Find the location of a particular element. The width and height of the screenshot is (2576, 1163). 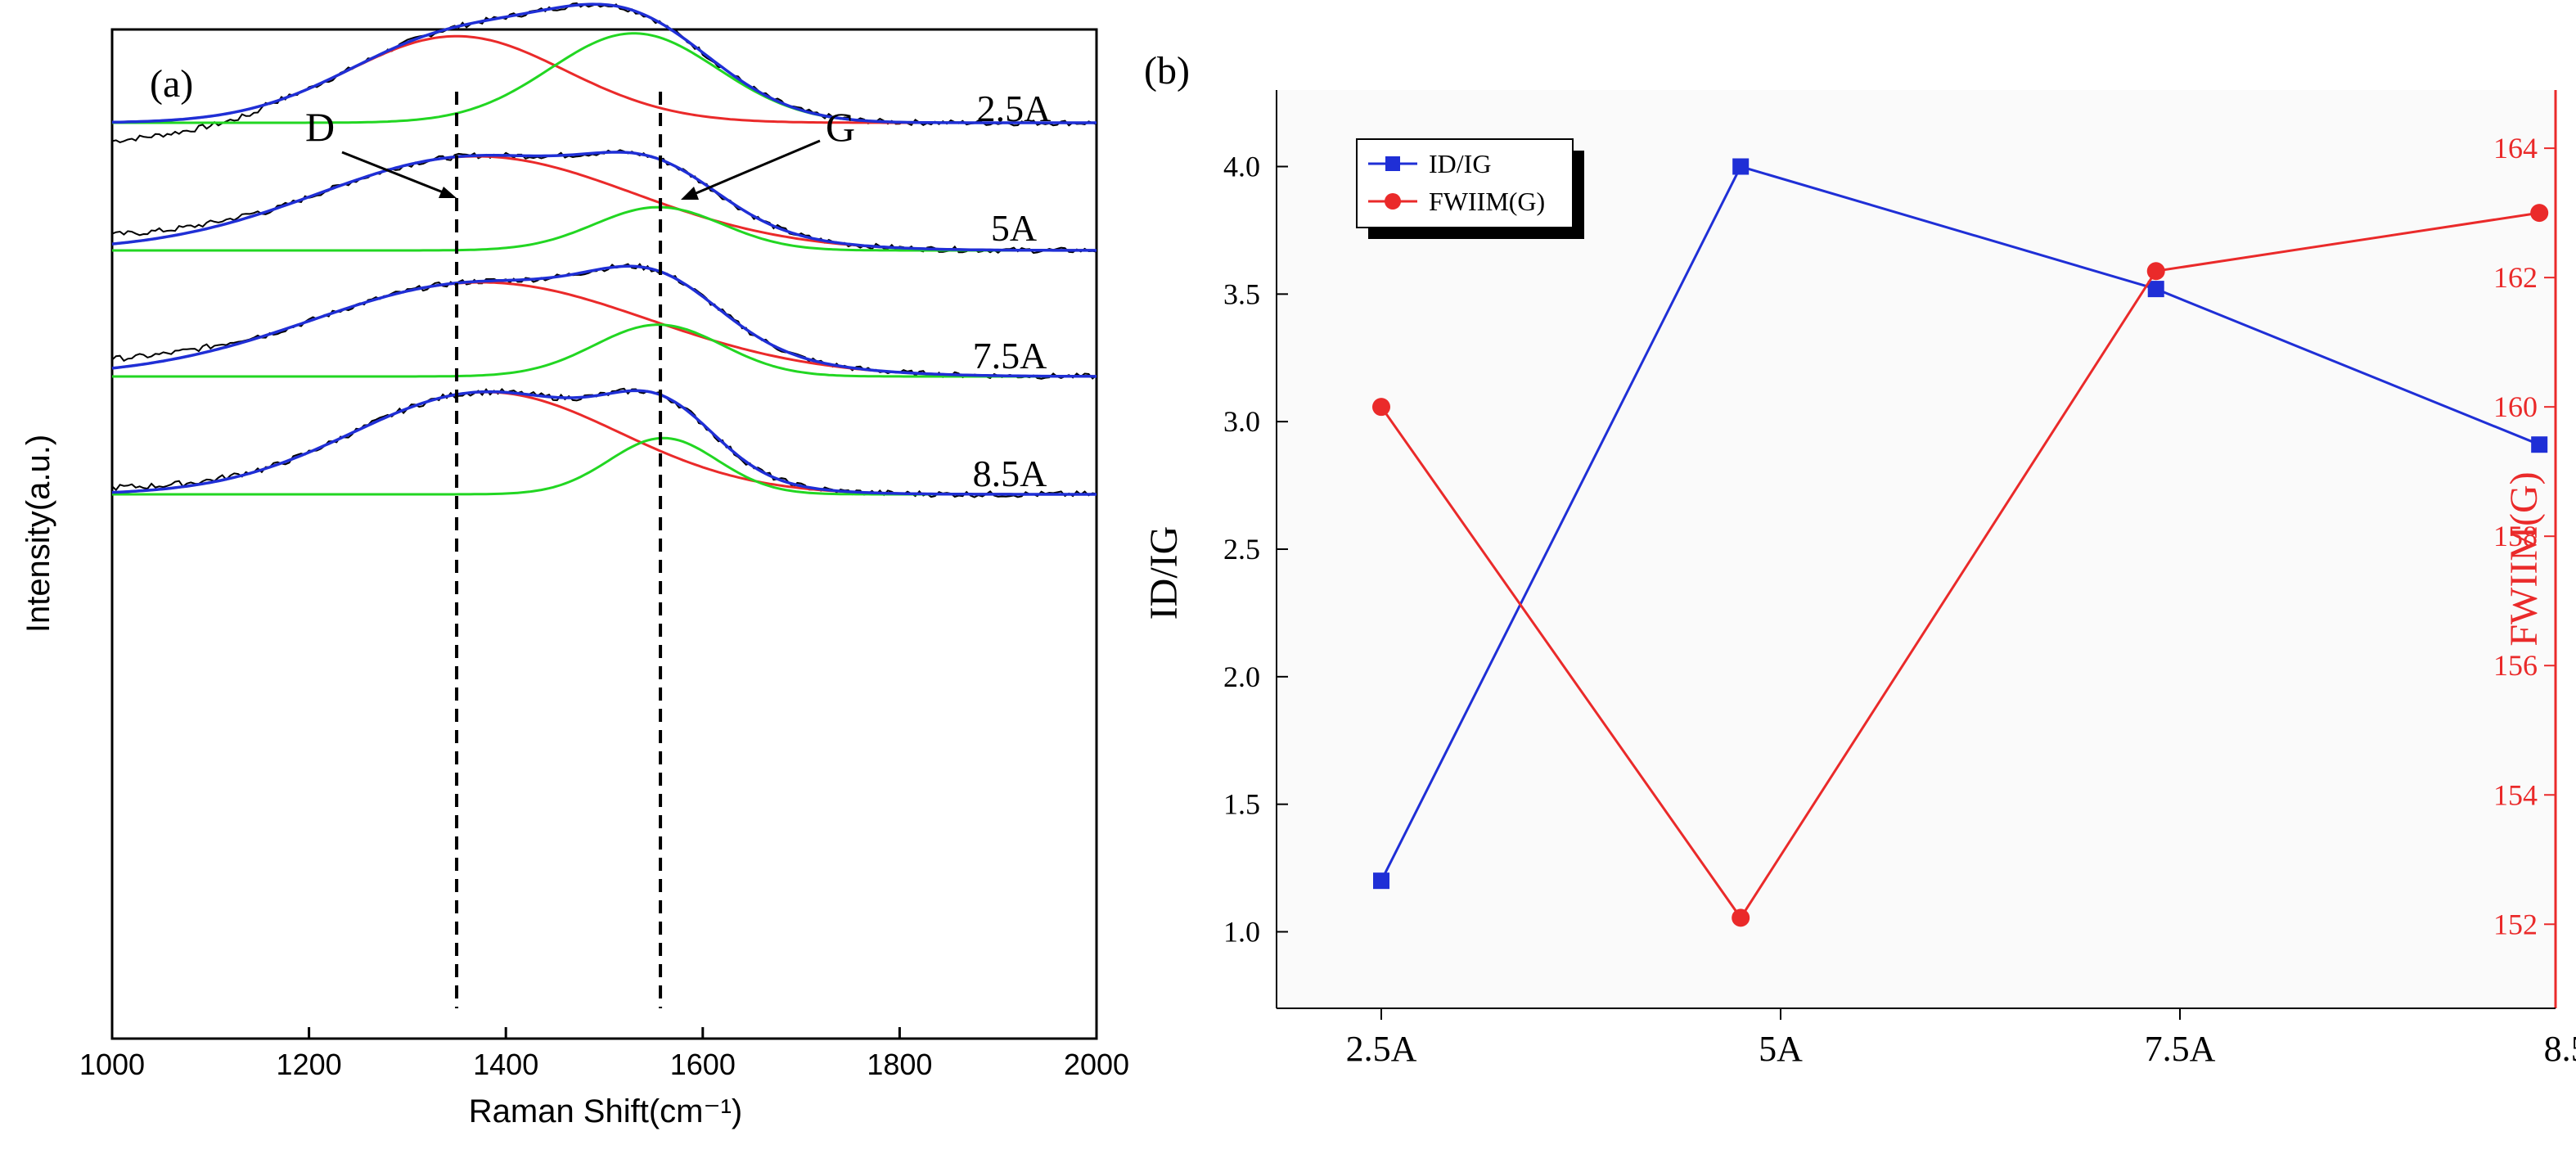

raman-panel-label: (a) is located at coordinates (171, 84).